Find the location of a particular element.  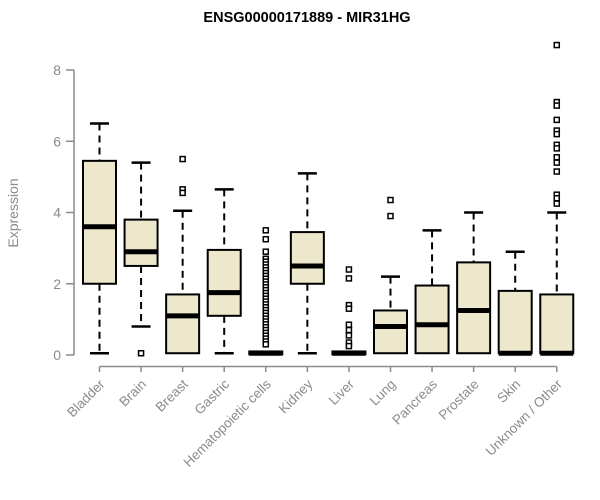

y-tick-label: 4 is located at coordinates (57, 213).